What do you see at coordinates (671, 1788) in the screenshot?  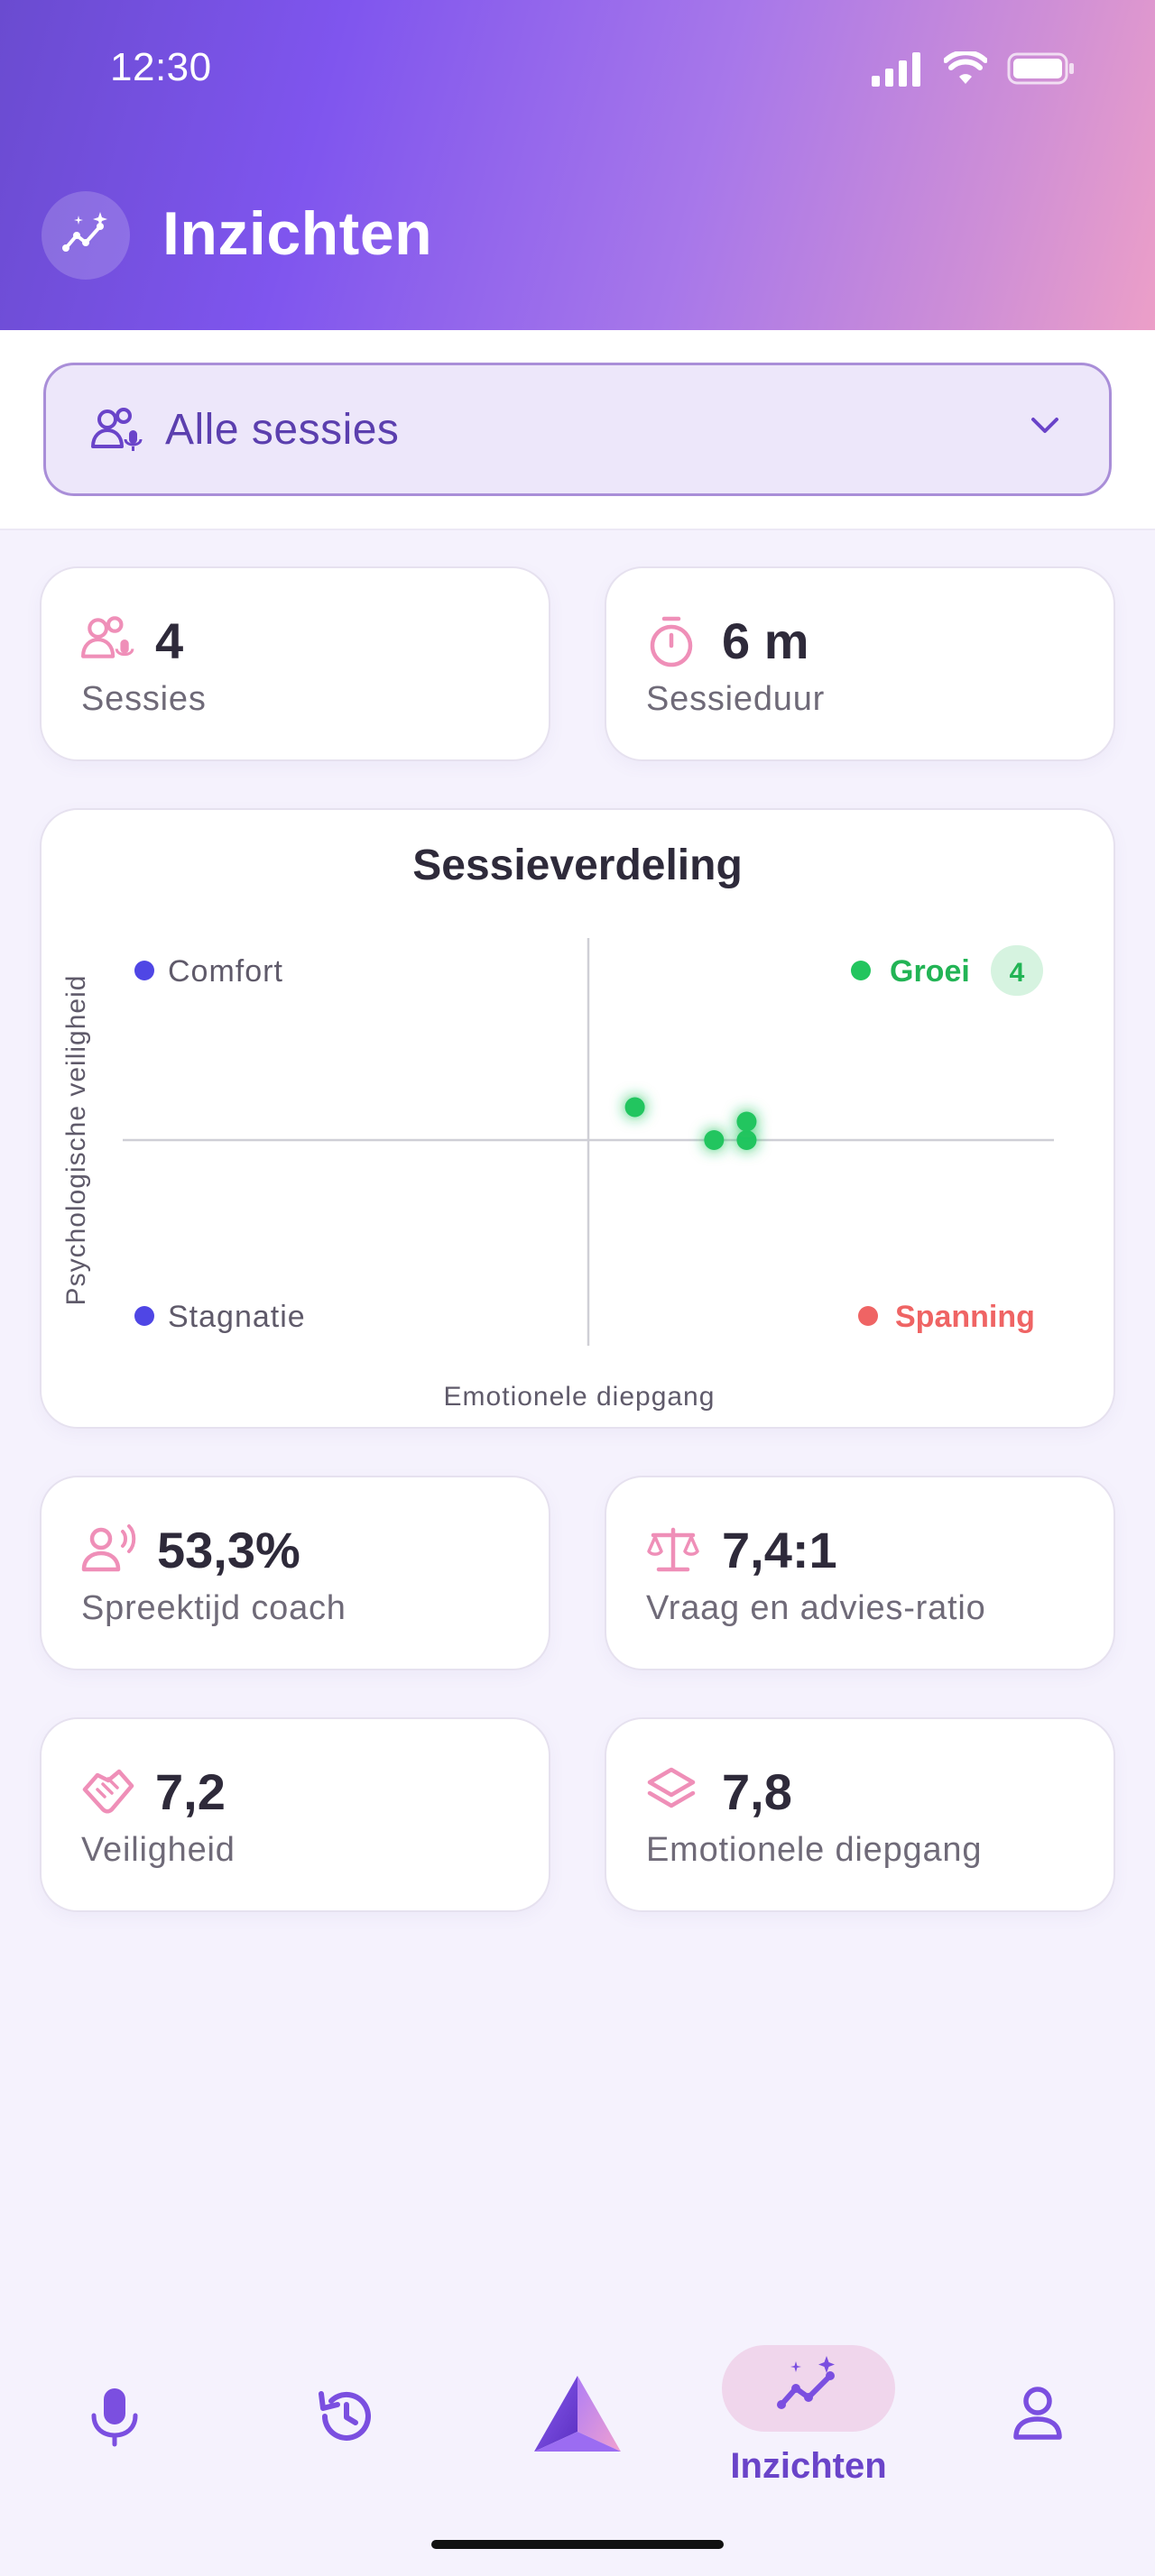 I see `layers-icon` at bounding box center [671, 1788].